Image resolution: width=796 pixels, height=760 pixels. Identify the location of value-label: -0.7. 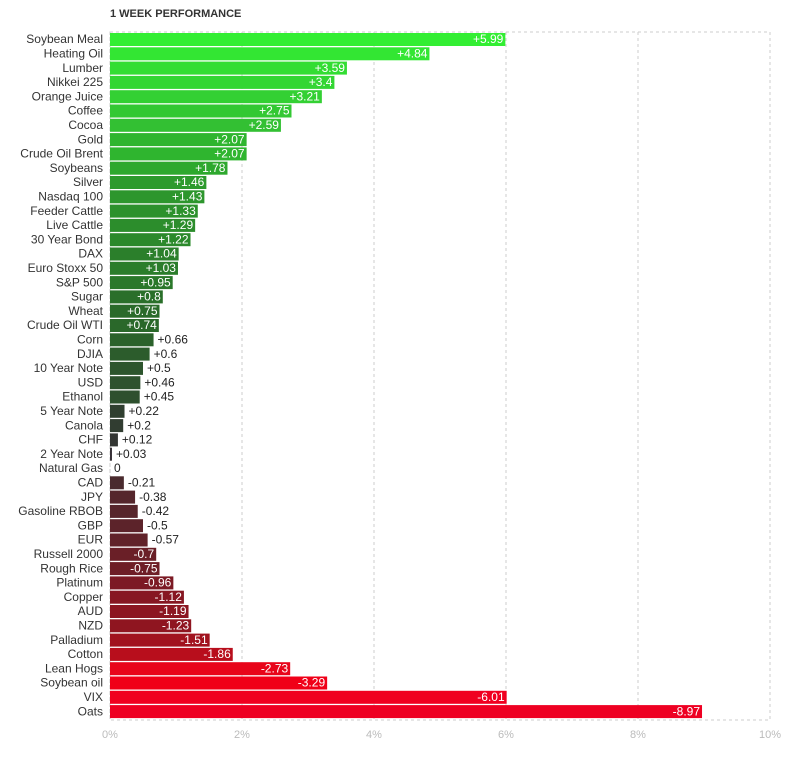
(144, 554).